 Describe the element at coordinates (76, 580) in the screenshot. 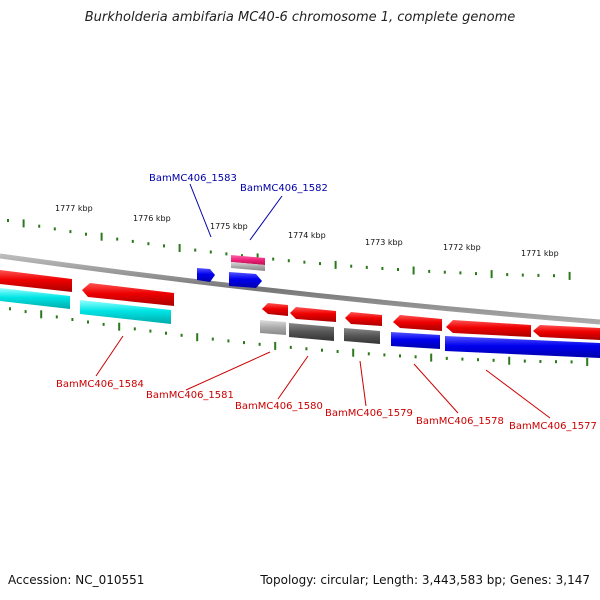

I see `accession-text: Accession: NC_010551` at that location.